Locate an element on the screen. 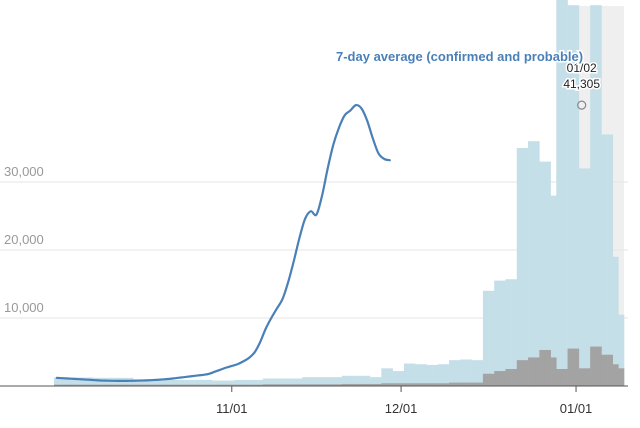 Image resolution: width=640 pixels, height=428 pixels. x-tick-label: 12/01 is located at coordinates (401, 408).